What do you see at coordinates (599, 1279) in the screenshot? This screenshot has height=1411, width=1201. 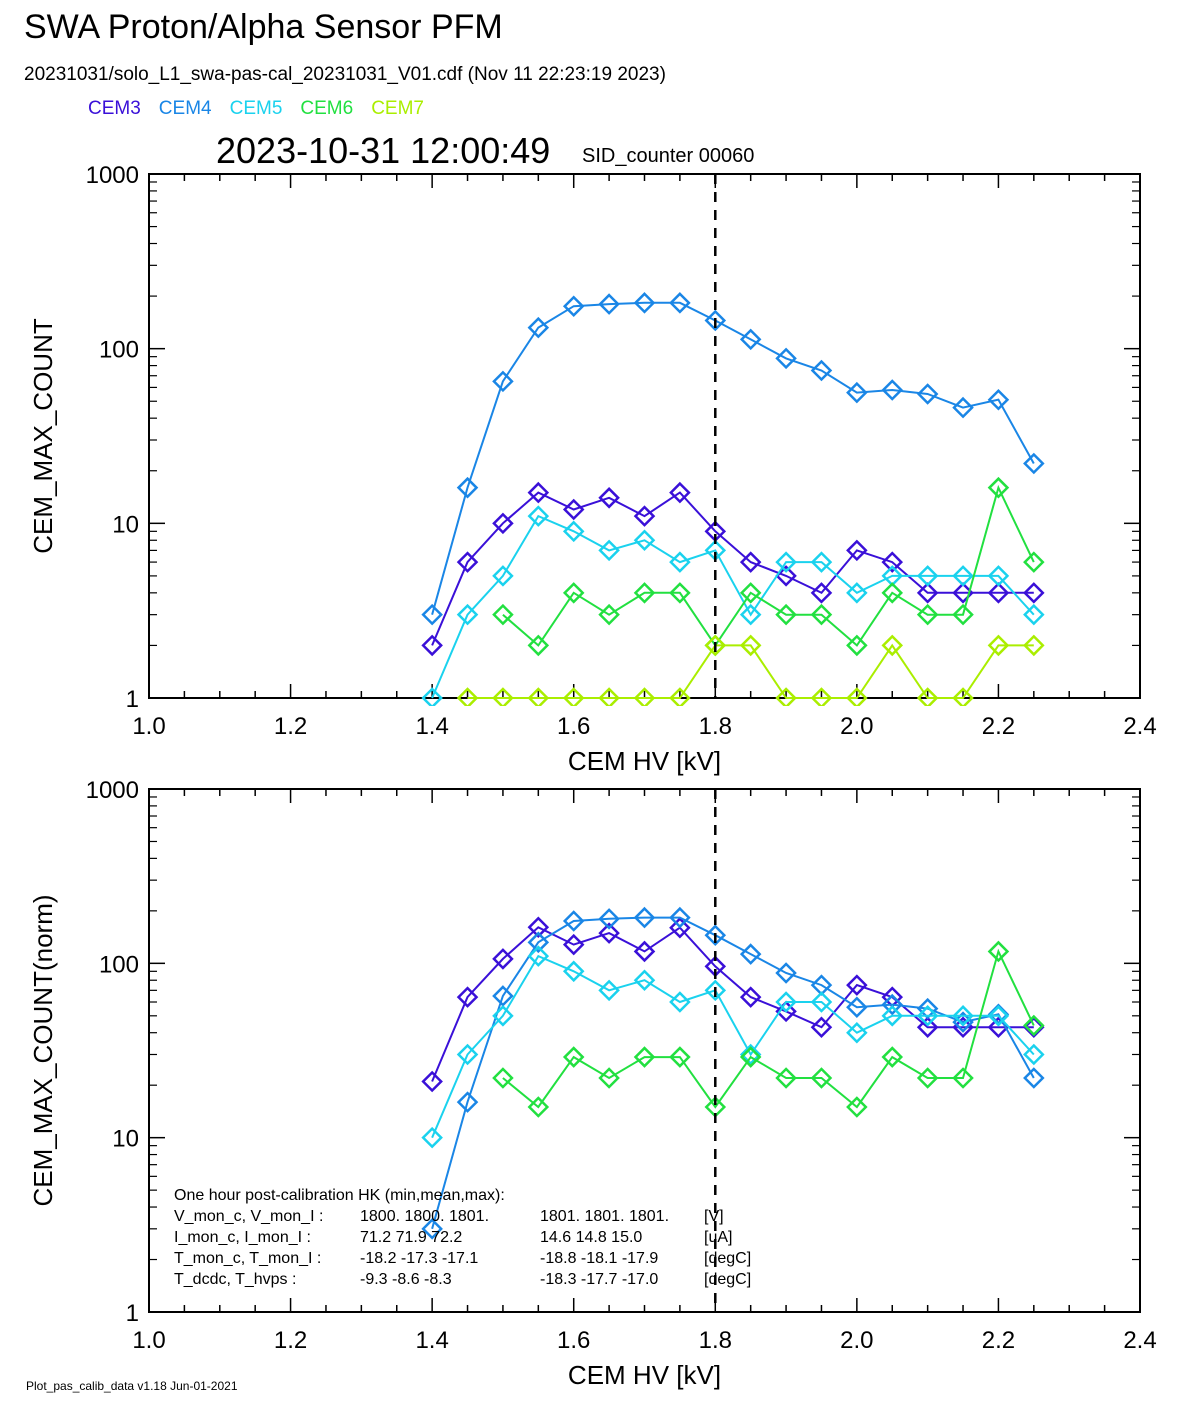 I see `hk-row-i: -18.3 -17.7 -17.0` at bounding box center [599, 1279].